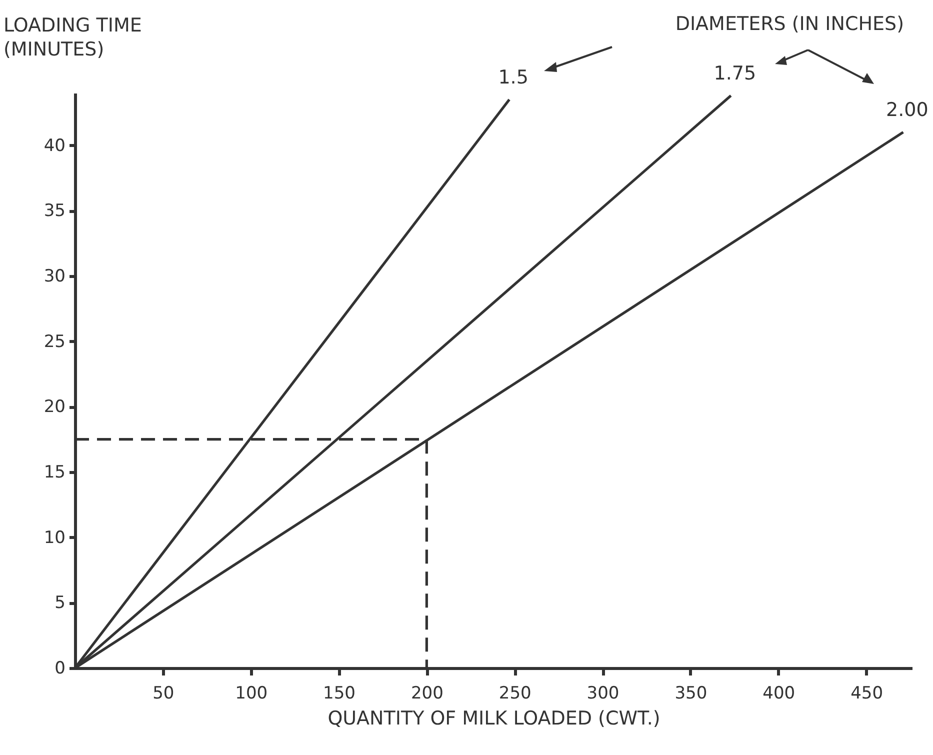 The width and height of the screenshot is (933, 755). What do you see at coordinates (55, 342) in the screenshot?
I see `y-tick-label: 25` at bounding box center [55, 342].